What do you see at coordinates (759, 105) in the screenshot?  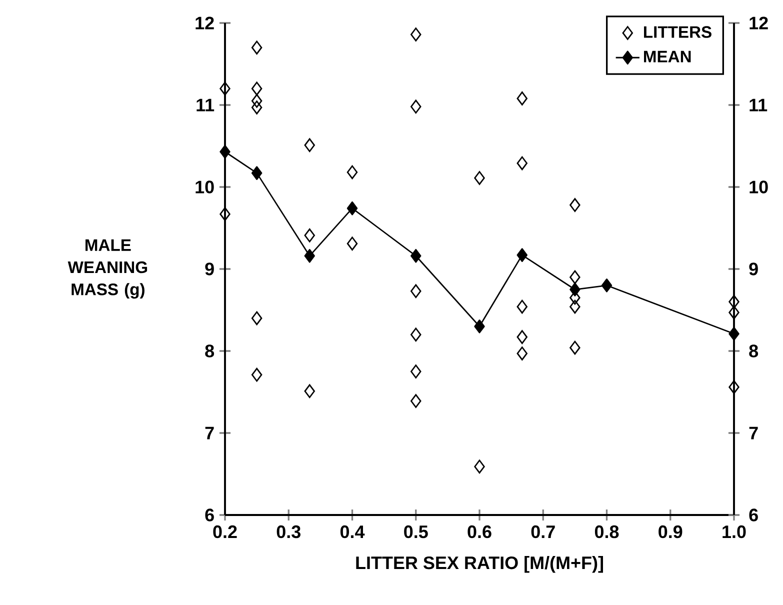 I see `y2-tick-label: 11` at bounding box center [759, 105].